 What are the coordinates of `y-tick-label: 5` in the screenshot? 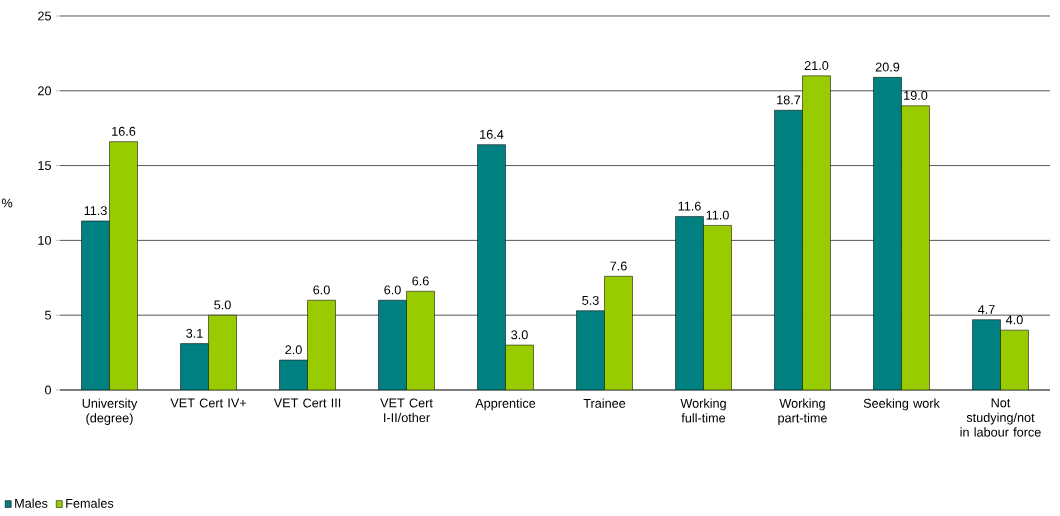 It's located at (47, 315).